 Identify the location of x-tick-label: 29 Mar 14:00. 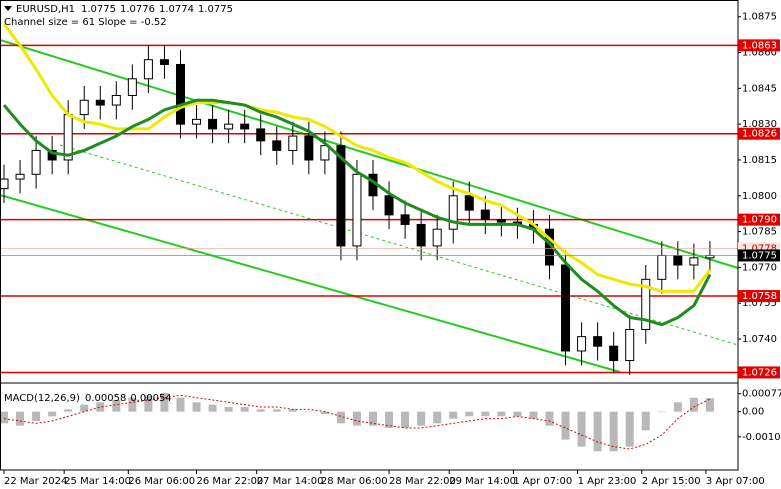
(482, 481).